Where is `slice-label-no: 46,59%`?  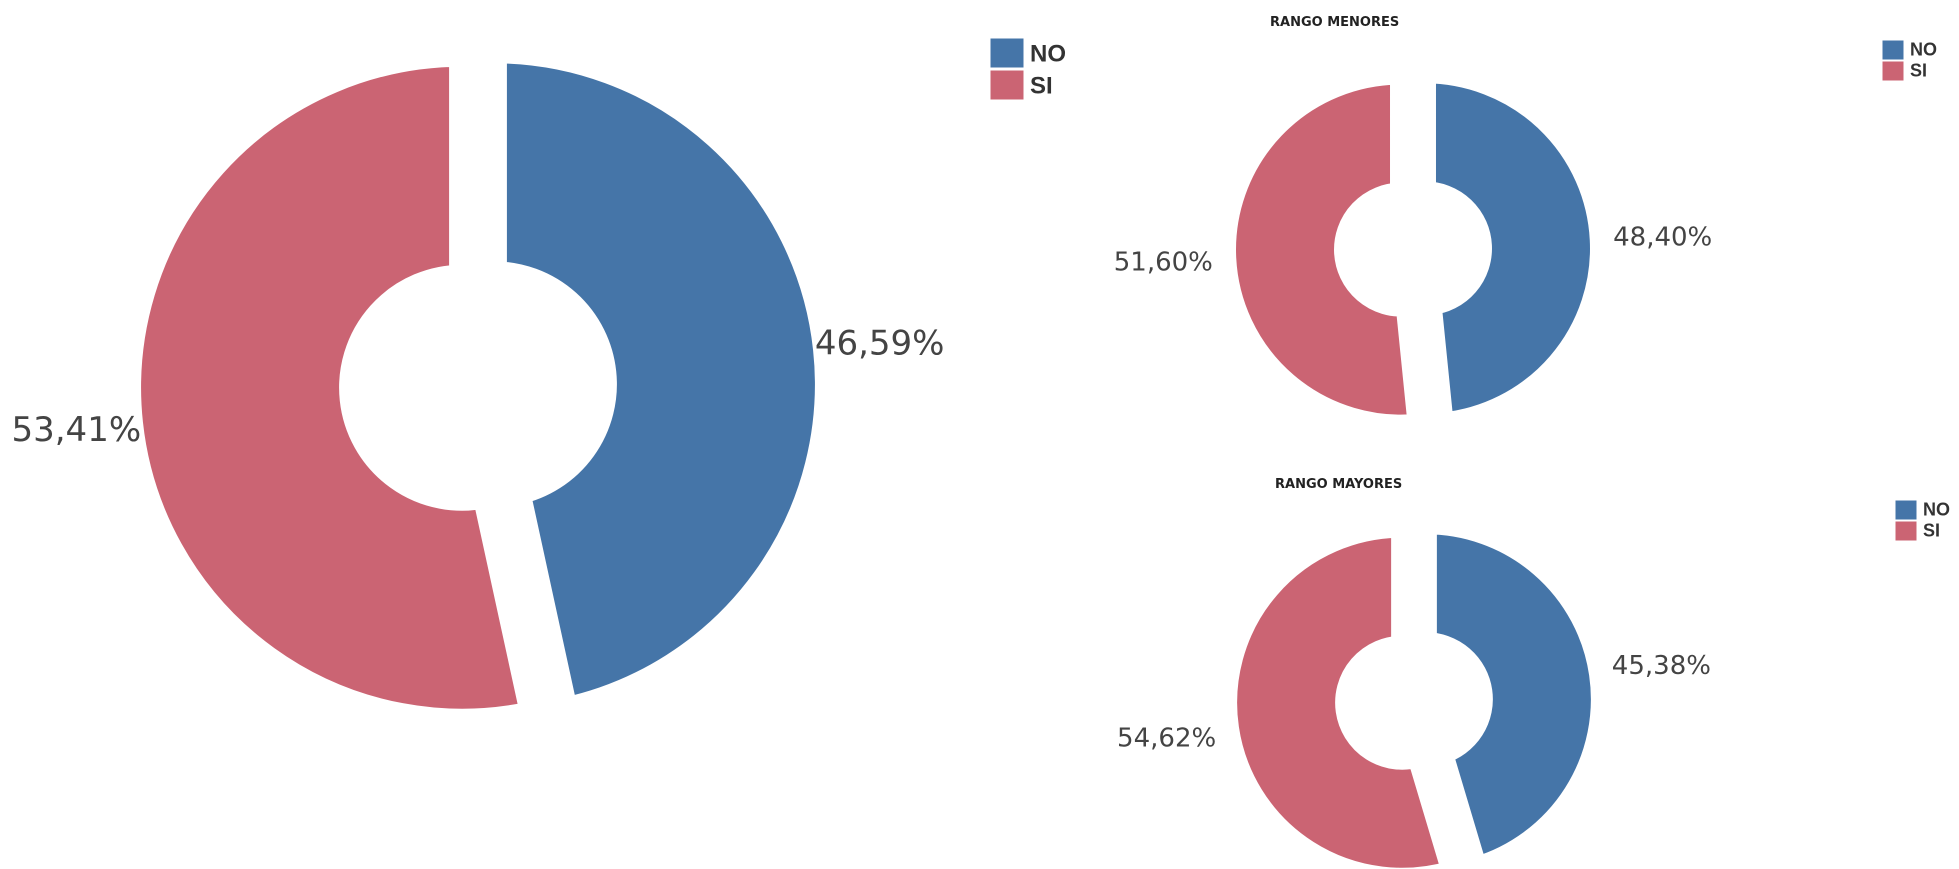
slice-label-no: 46,59% is located at coordinates (880, 344).